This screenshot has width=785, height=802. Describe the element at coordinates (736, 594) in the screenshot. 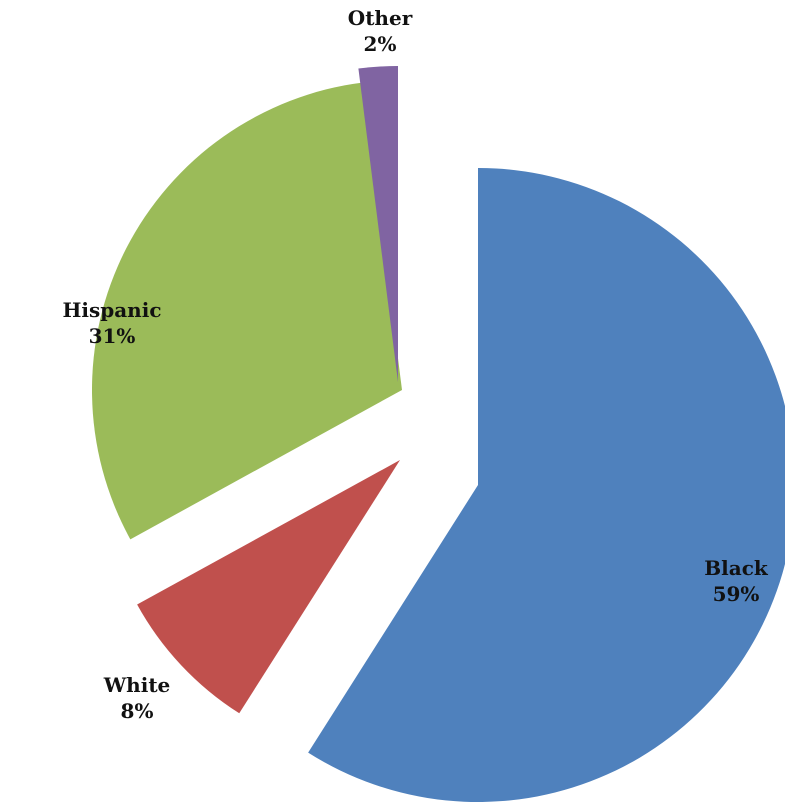

I see `pie-label-percent: 59%` at that location.